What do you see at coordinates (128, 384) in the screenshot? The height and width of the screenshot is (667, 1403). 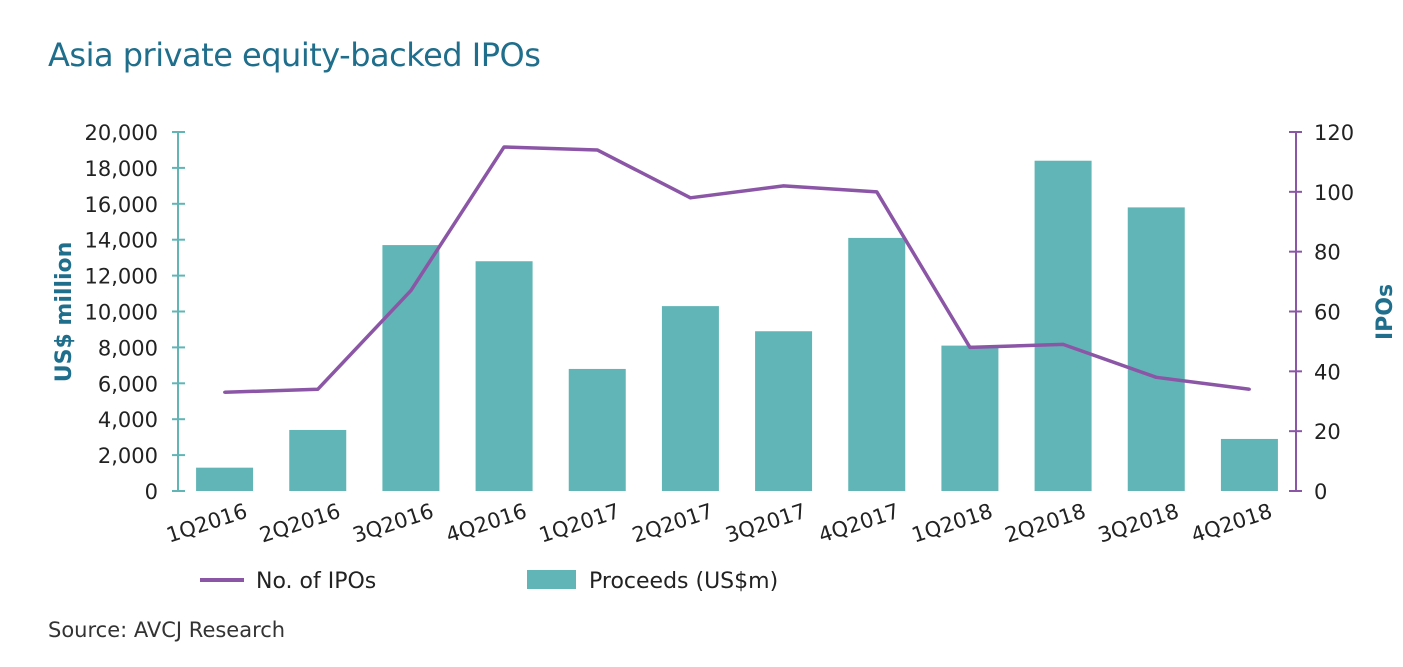 I see `left-axis-tick-label: 6,000` at bounding box center [128, 384].